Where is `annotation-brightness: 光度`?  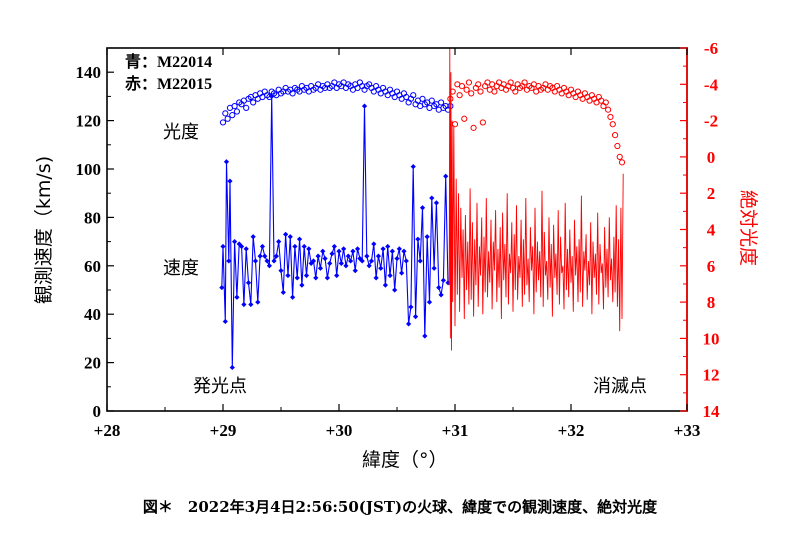 annotation-brightness: 光度 is located at coordinates (181, 132).